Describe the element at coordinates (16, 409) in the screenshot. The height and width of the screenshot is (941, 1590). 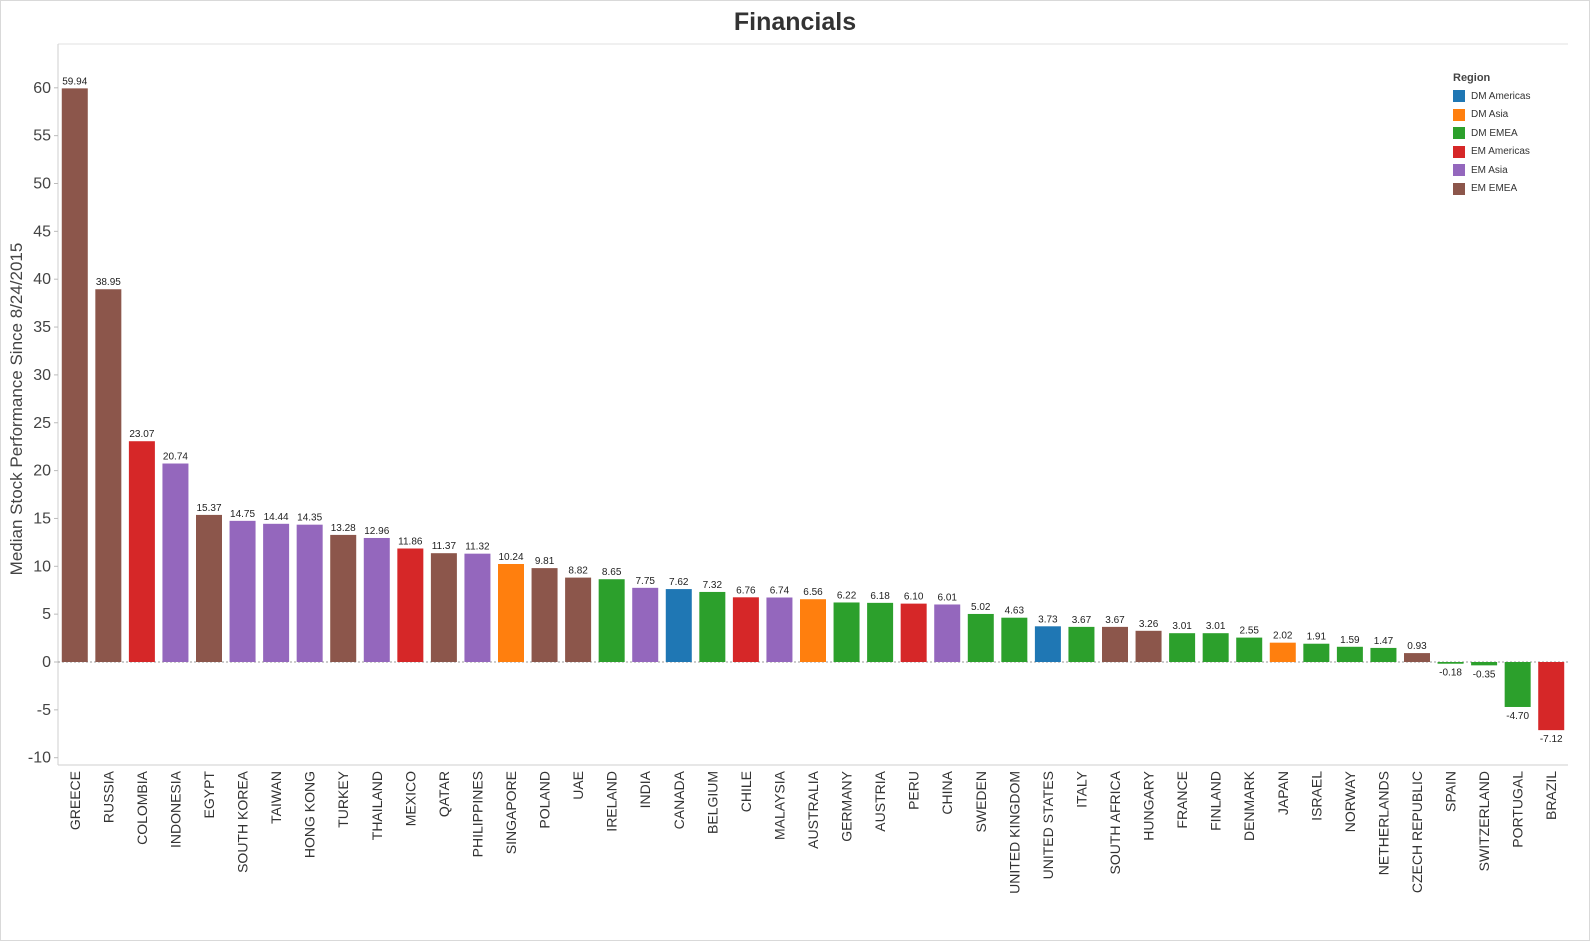
I see `y-axis-label: Median Stock Performance Since 8/24/2015` at that location.